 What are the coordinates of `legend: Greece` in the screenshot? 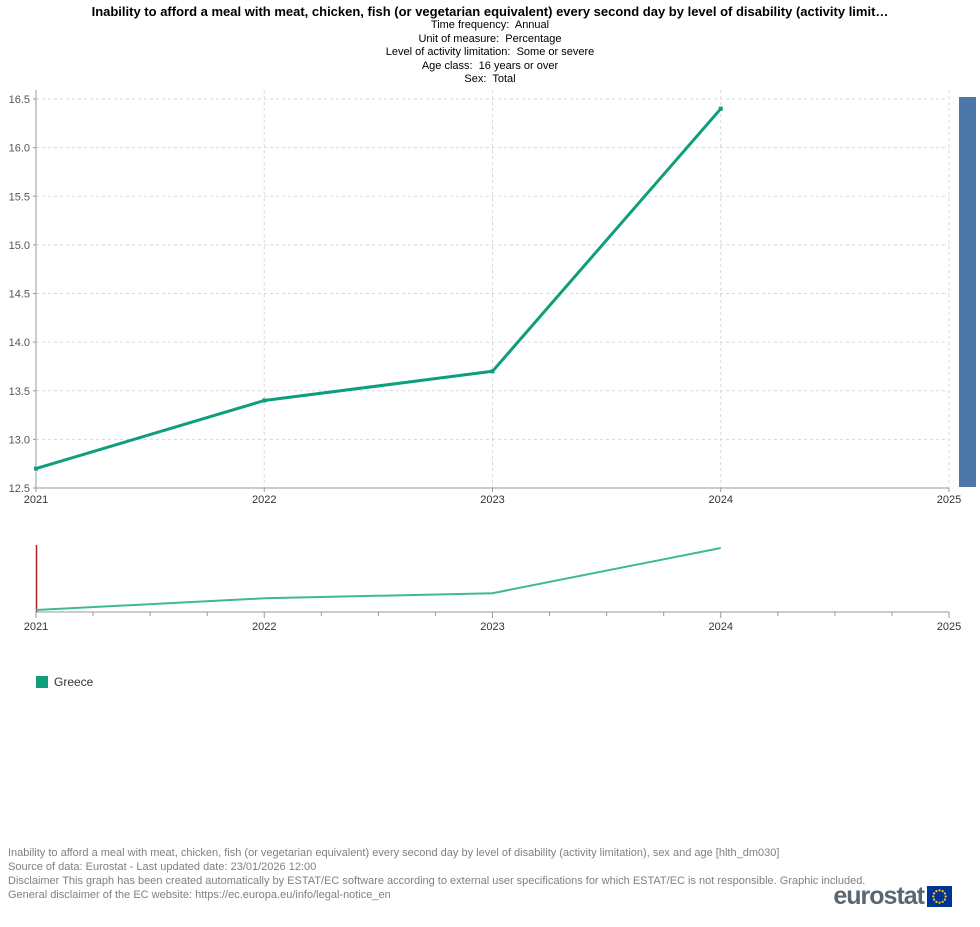 It's located at (64, 682).